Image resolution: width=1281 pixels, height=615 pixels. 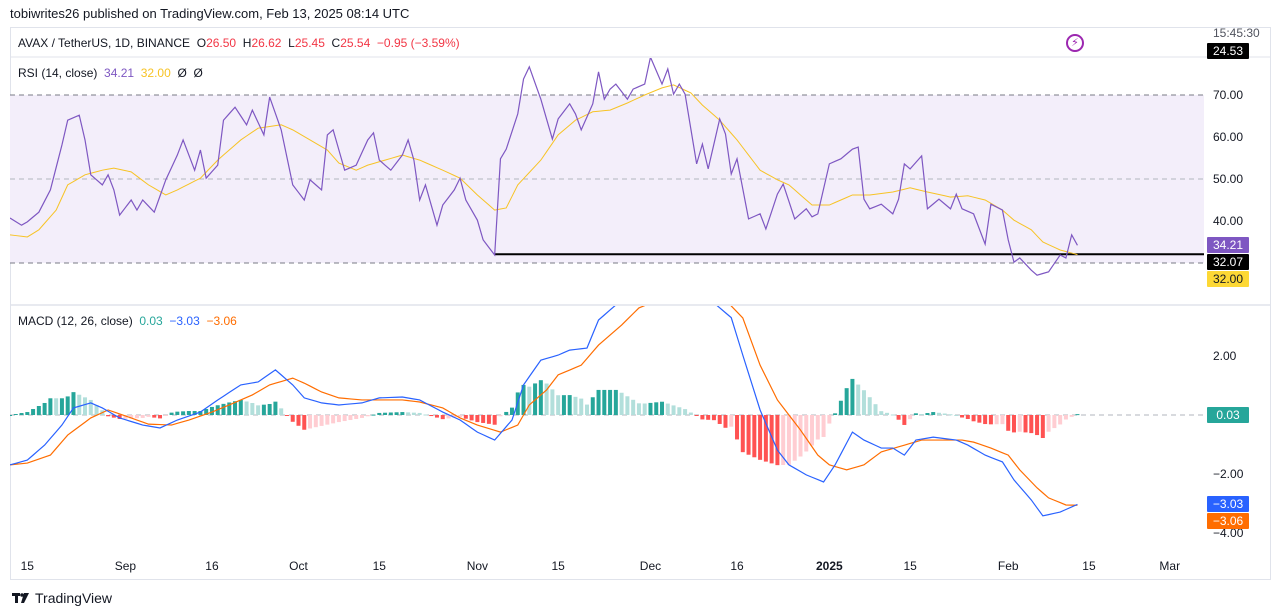 I want to click on symbol-name: AVAX / TetherUS, 1D, BINANCE, so click(x=104, y=43).